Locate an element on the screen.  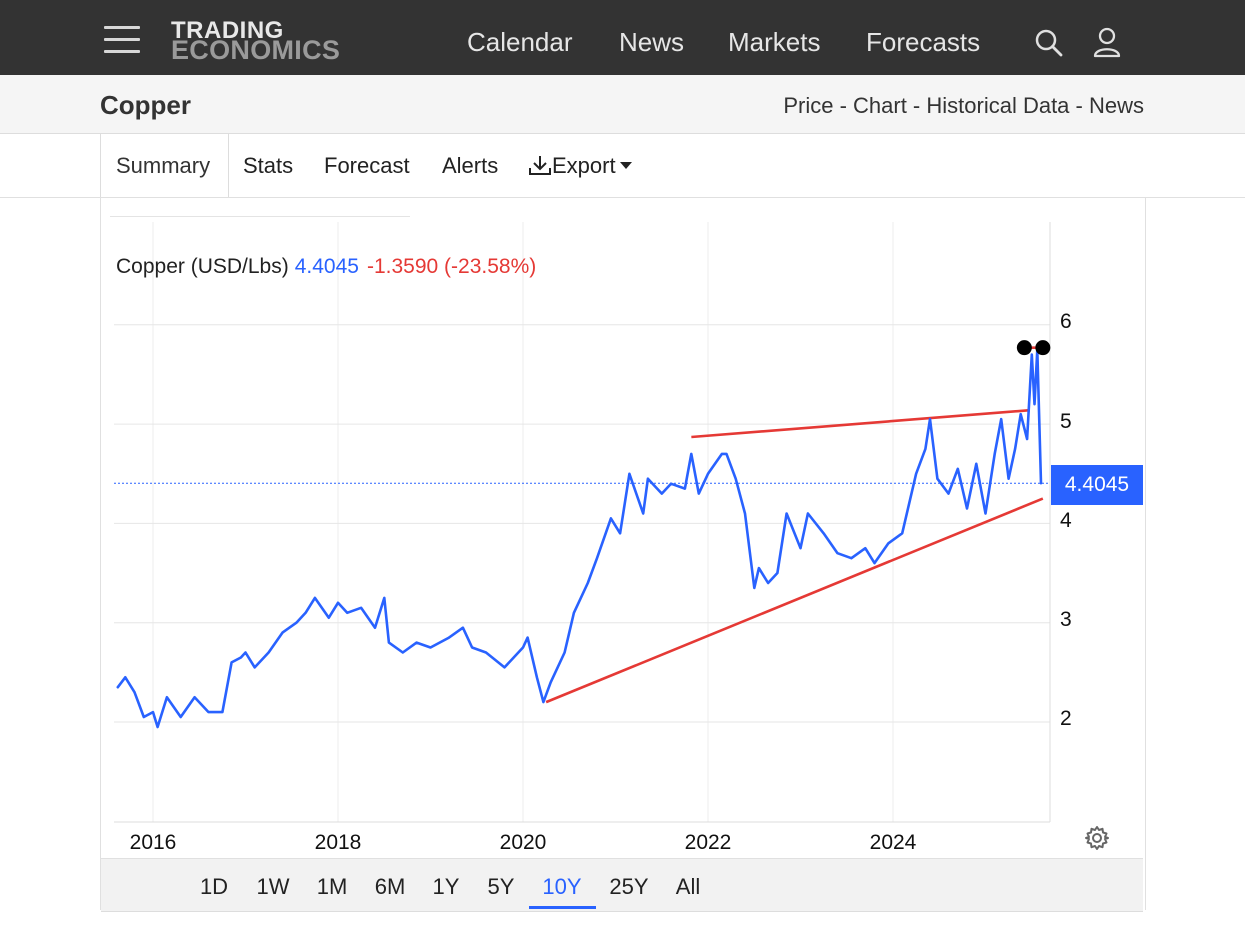
x-tick-2016: 2016 is located at coordinates (153, 842).